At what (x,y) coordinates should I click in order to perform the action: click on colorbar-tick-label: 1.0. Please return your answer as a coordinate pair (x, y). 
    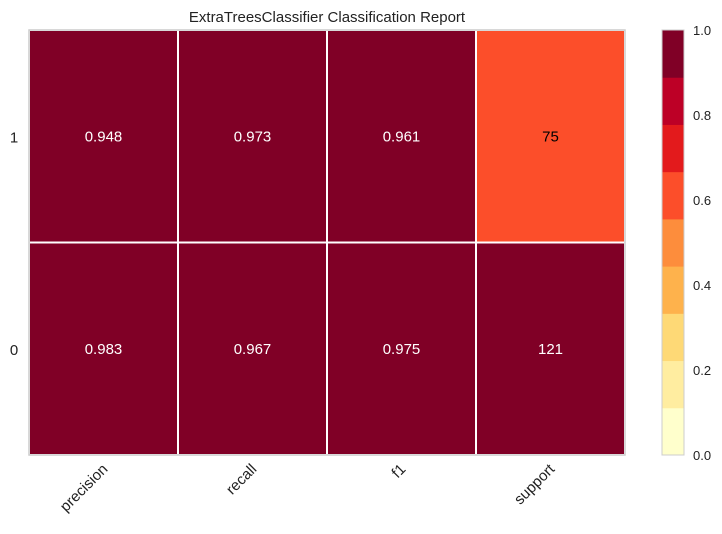
    Looking at the image, I should click on (702, 30).